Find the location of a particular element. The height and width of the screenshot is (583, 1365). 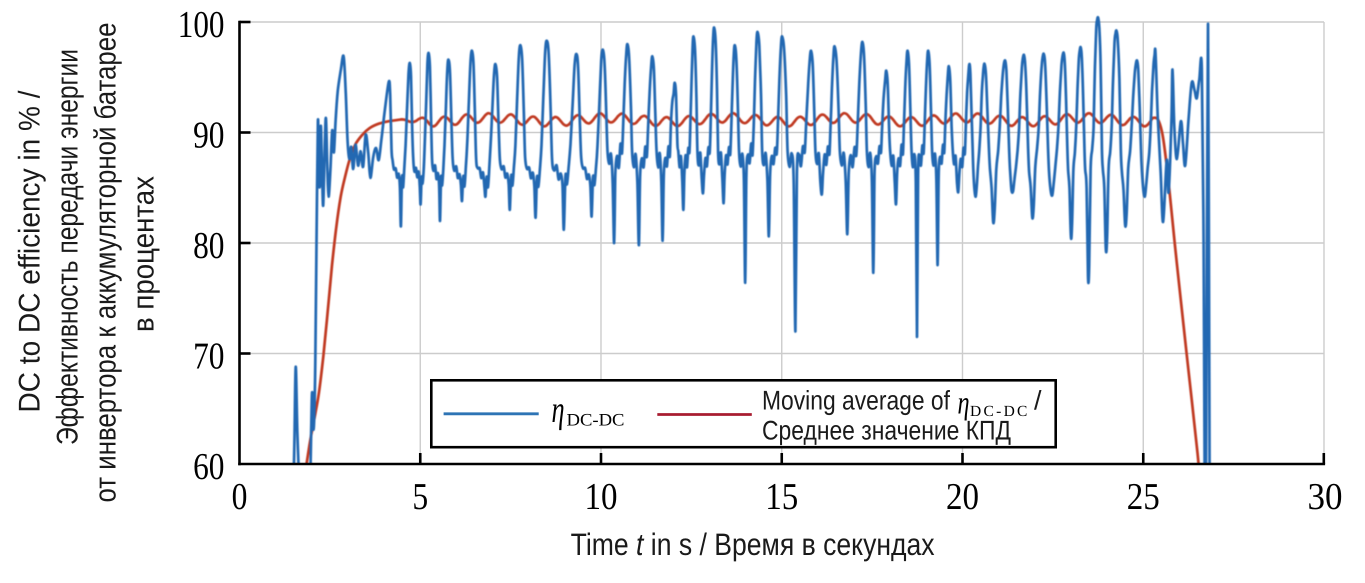

svg-text: 60 is located at coordinates (208, 467).